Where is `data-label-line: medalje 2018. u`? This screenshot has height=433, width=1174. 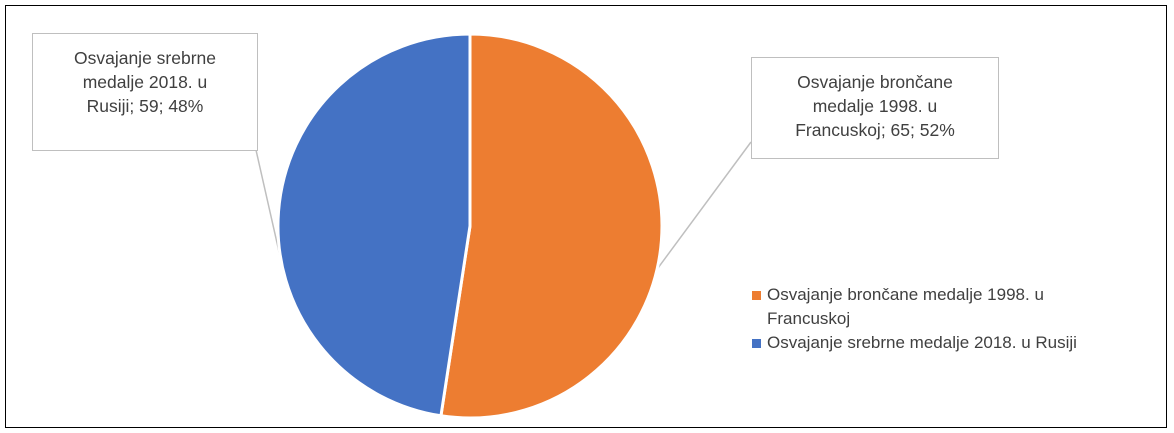 data-label-line: medalje 2018. u is located at coordinates (145, 82).